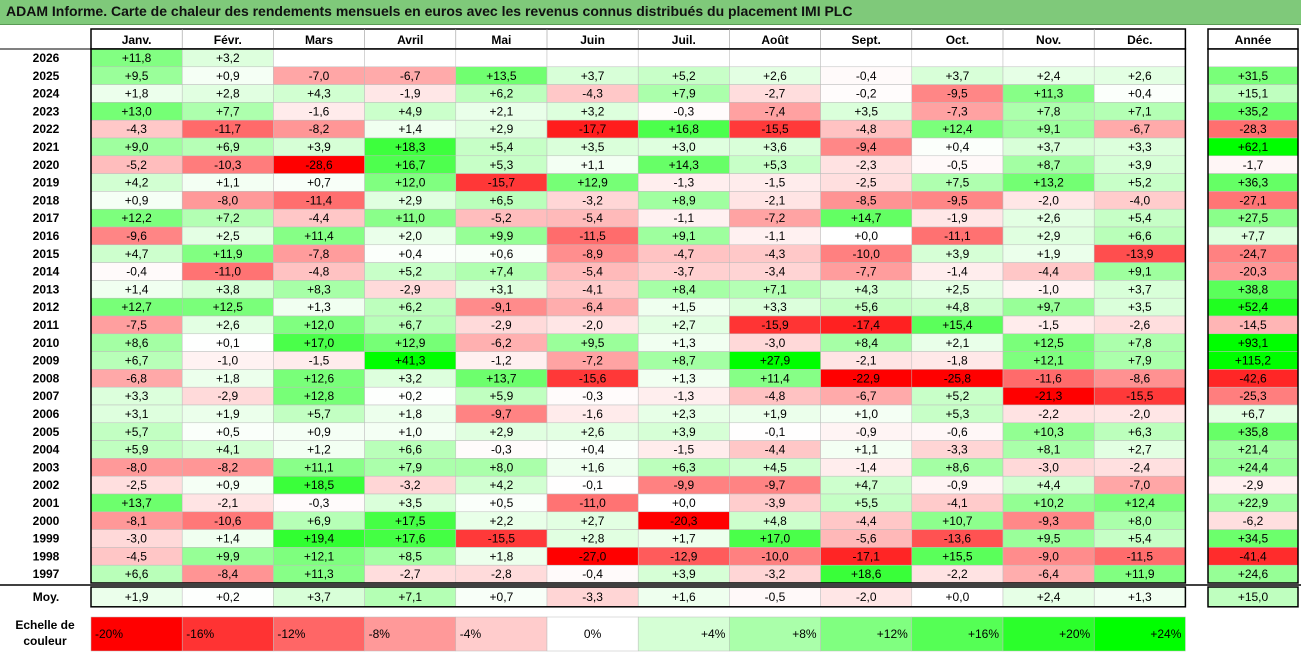 This screenshot has height=653, width=1301. What do you see at coordinates (1140, 556) in the screenshot?
I see `heatmap-cell-value: -11,5` at bounding box center [1140, 556].